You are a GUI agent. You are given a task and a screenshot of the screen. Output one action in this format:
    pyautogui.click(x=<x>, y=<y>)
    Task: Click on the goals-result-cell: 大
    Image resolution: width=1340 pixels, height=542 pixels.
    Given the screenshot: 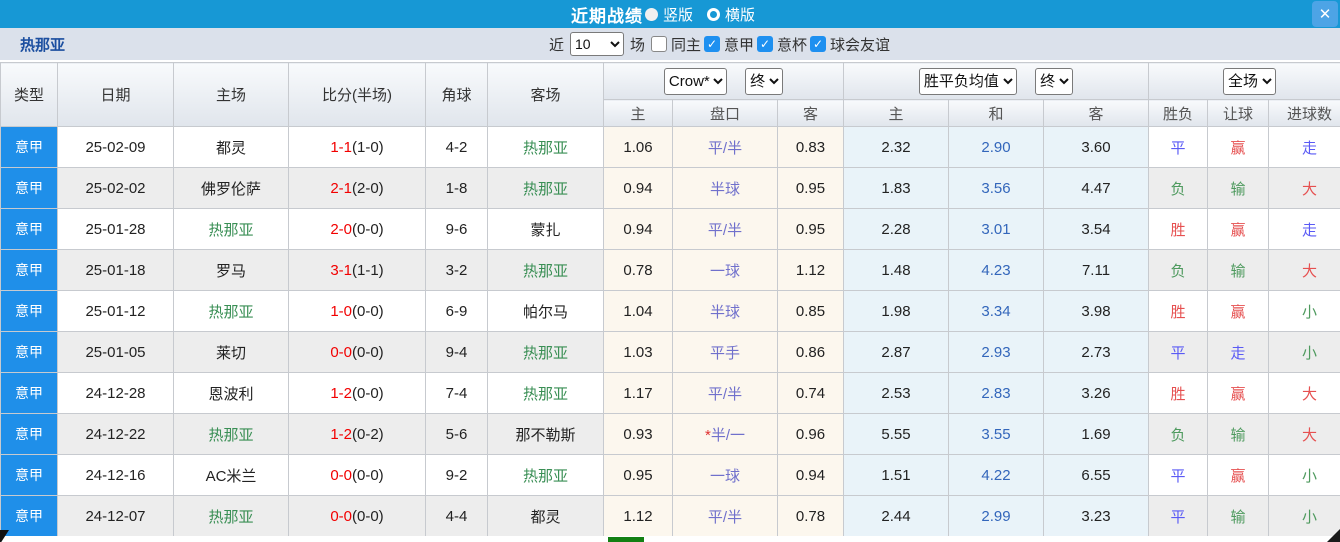 What is the action you would take?
    pyautogui.click(x=1304, y=188)
    